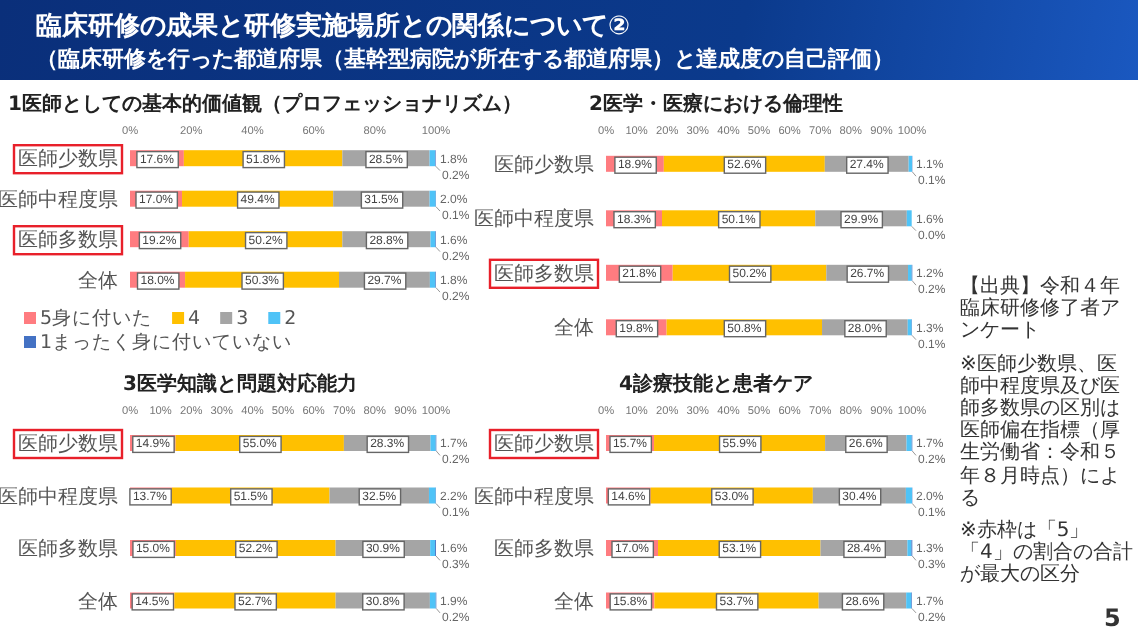  Describe the element at coordinates (290, 319) in the screenshot. I see `legend-label: 2` at that location.